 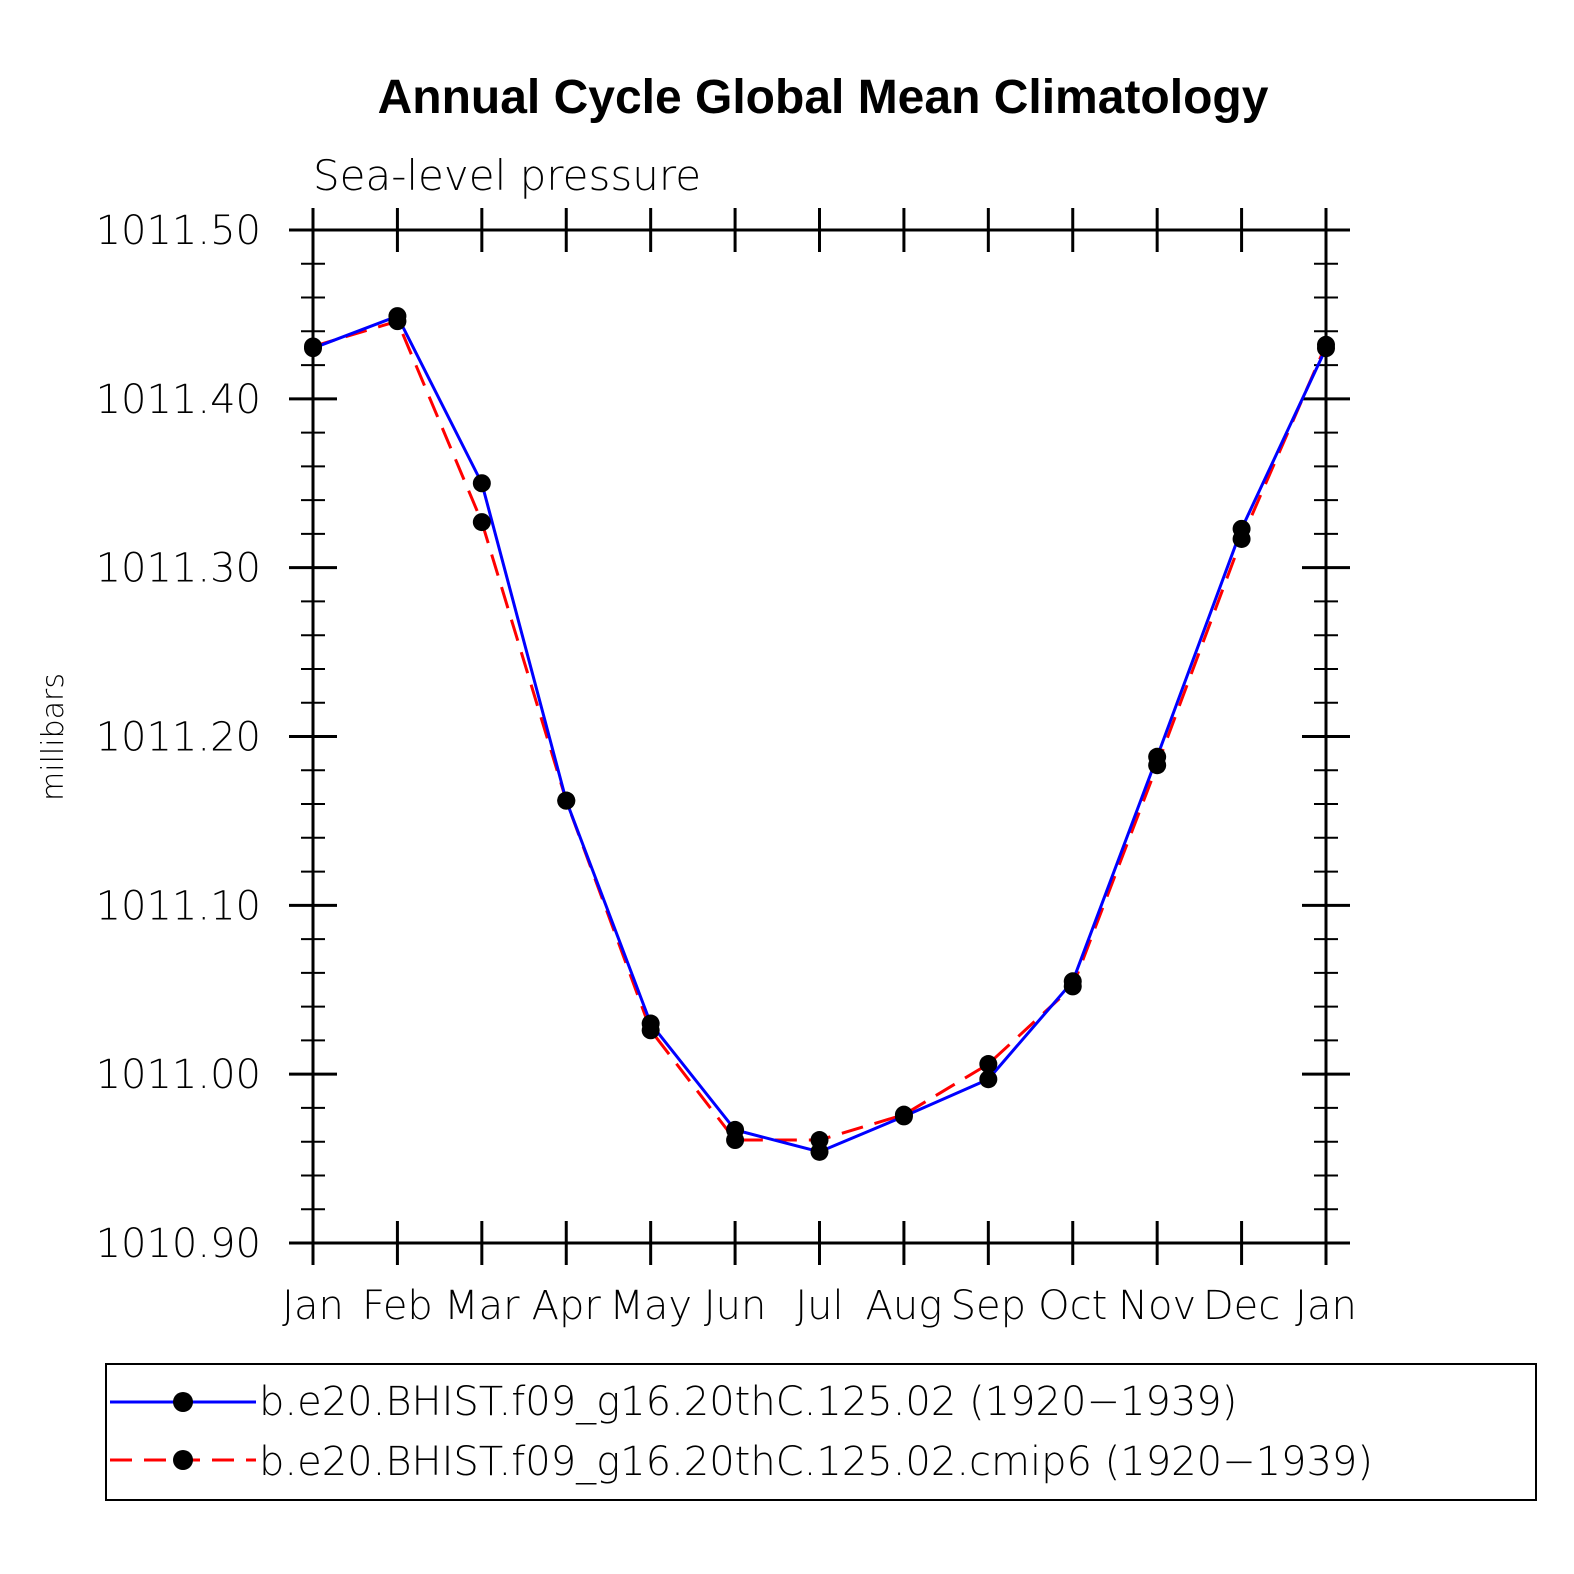 What do you see at coordinates (178, 400) in the screenshot?
I see `y-tick-label: 1011.40` at bounding box center [178, 400].